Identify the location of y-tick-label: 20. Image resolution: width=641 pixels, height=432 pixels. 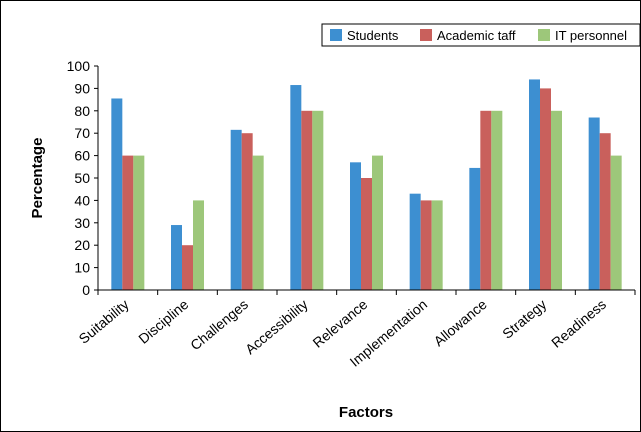
(82, 245).